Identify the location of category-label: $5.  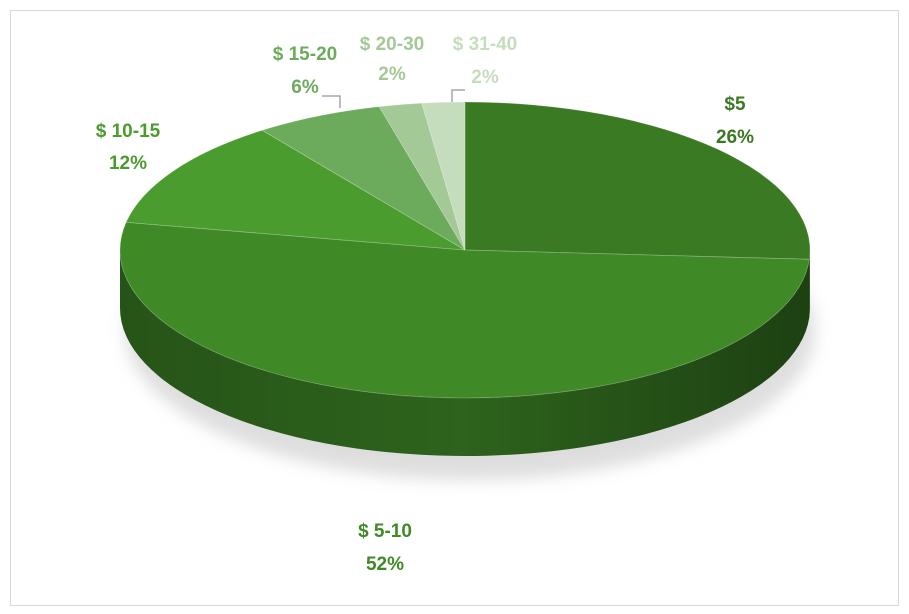
(735, 104).